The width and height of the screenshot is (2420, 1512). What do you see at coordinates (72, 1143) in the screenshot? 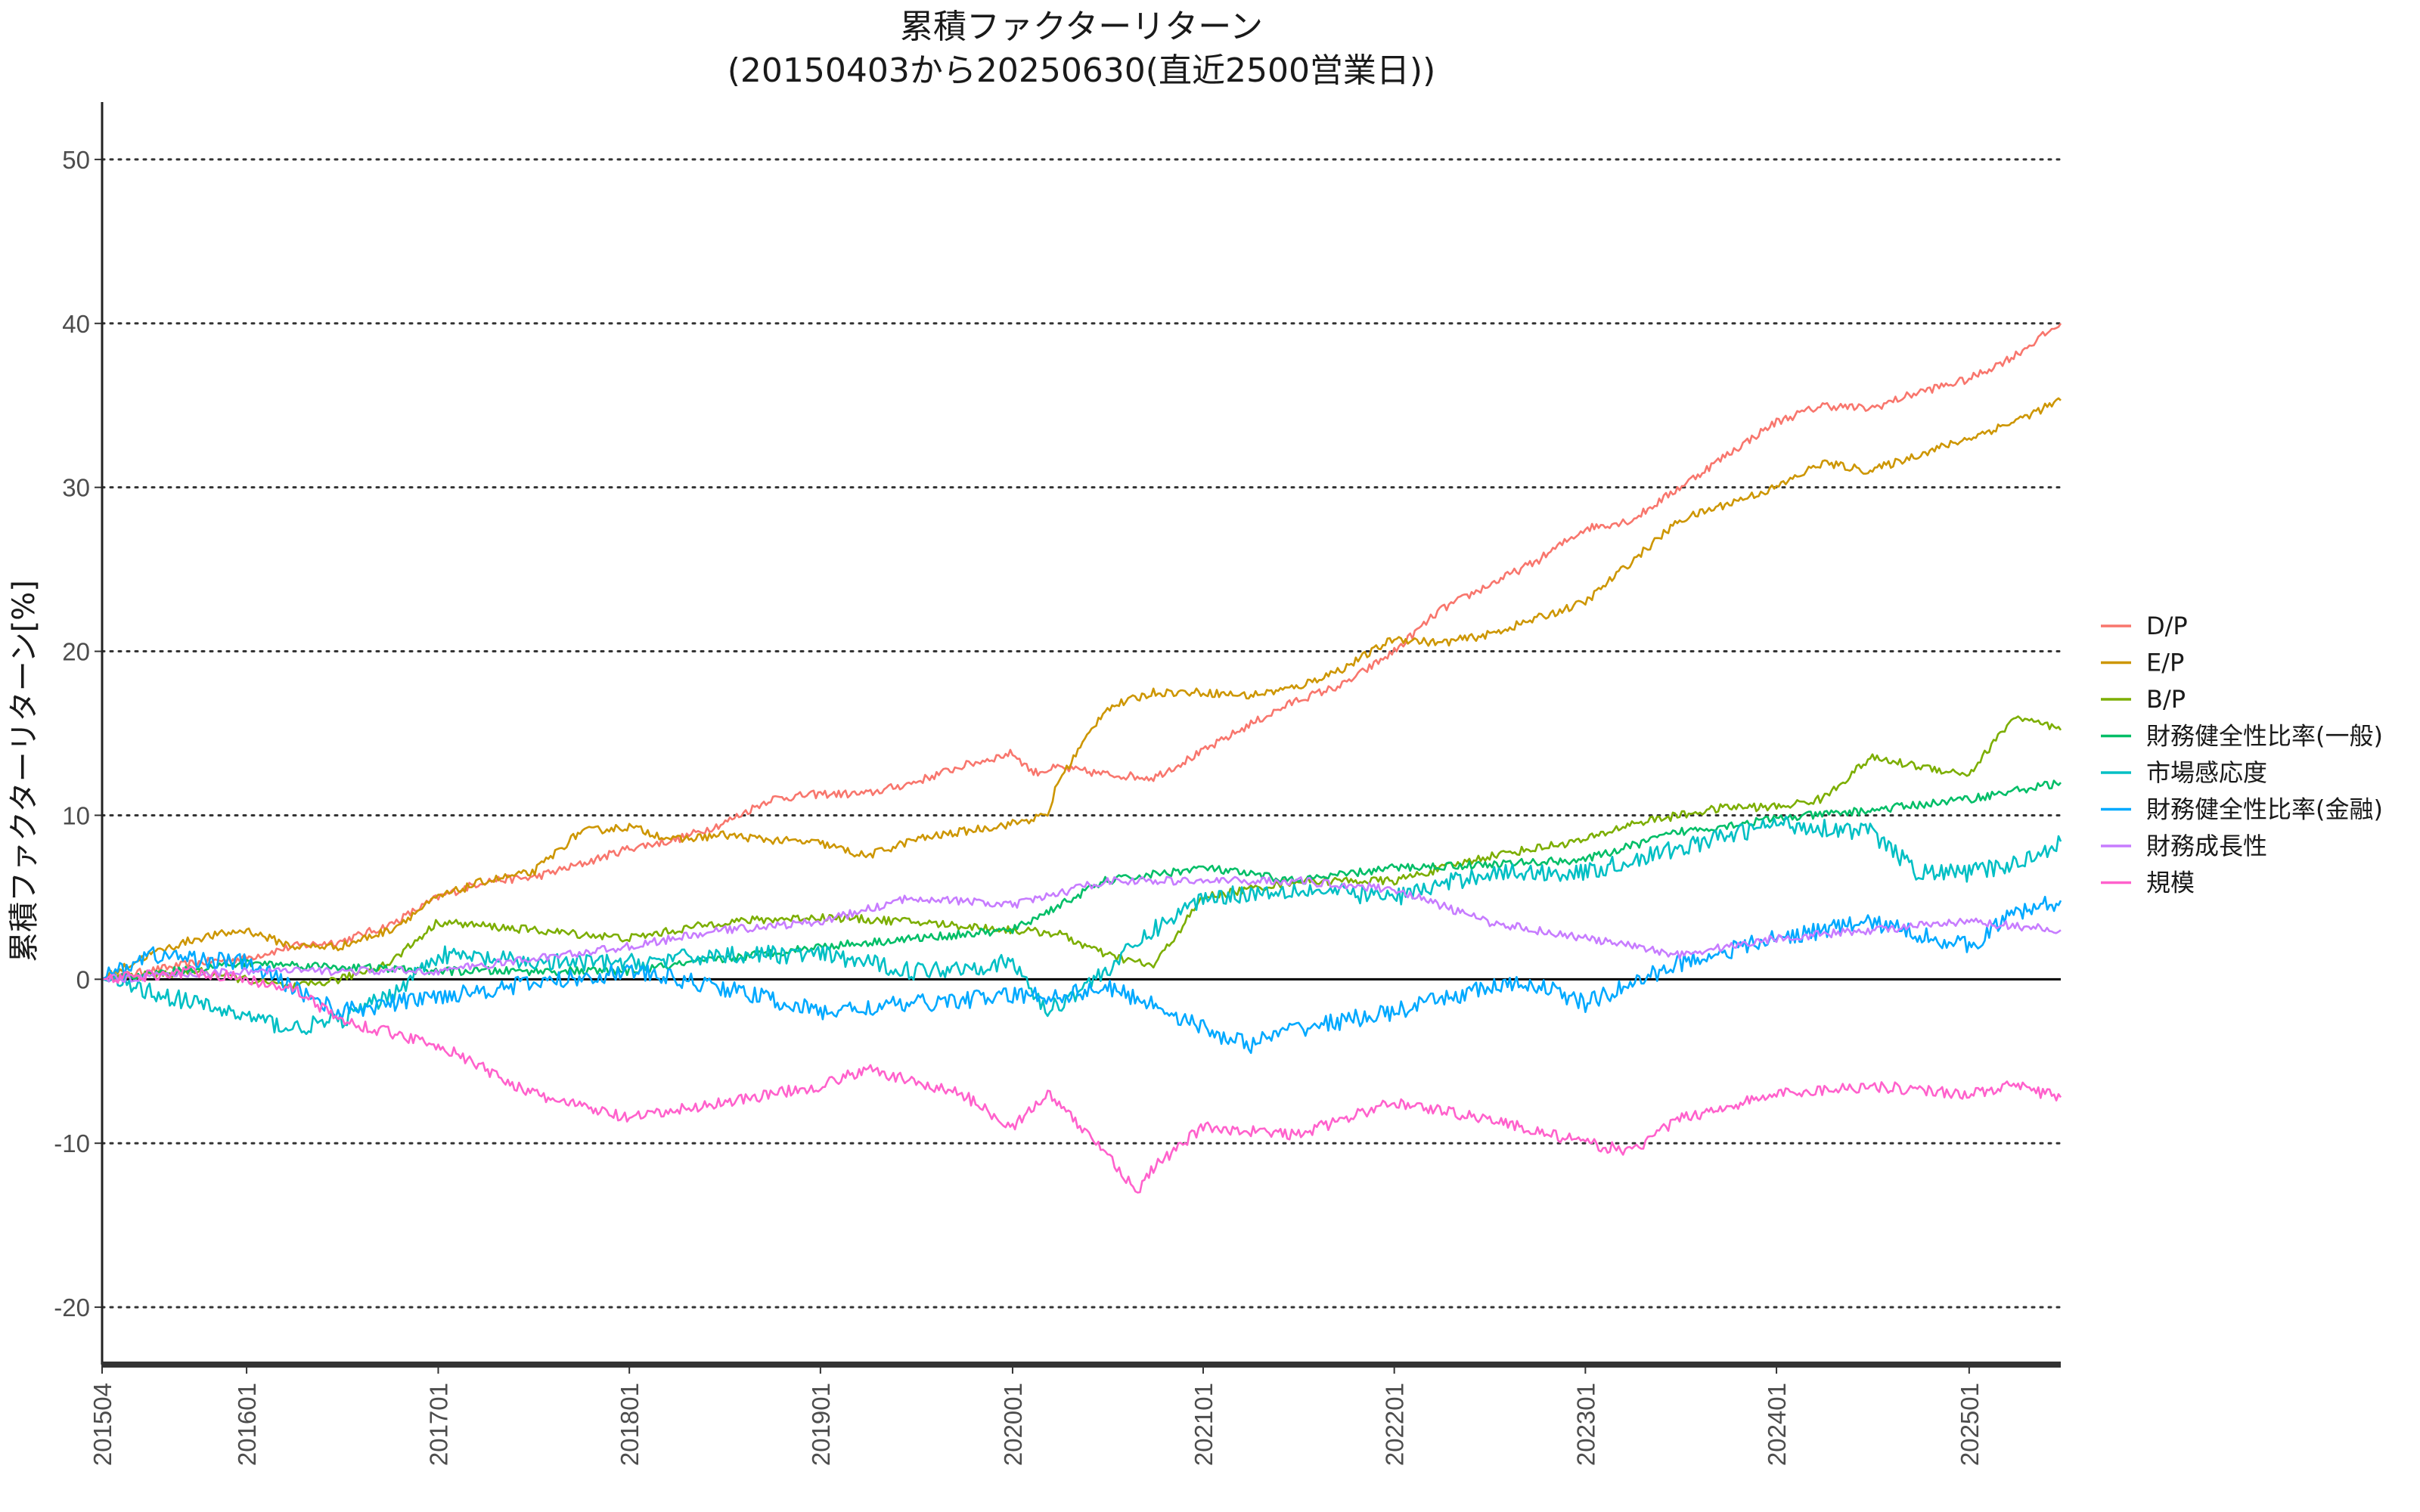
I see `y-tick-label: -10` at bounding box center [72, 1143].